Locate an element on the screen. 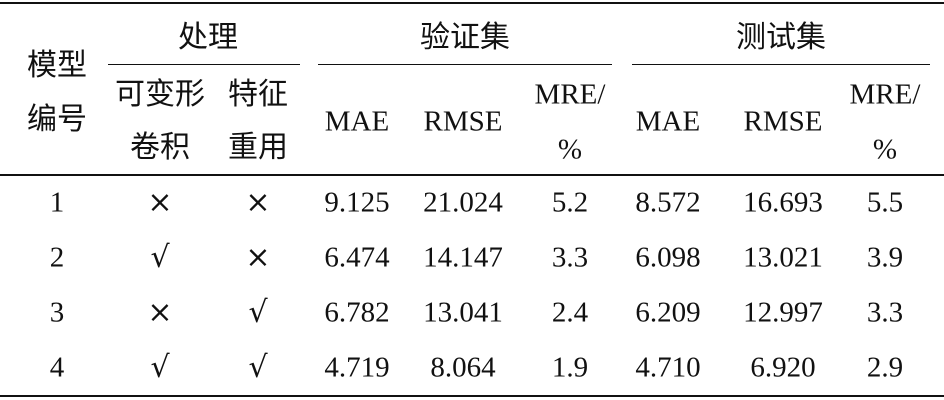  table-cell: 6.098 is located at coordinates (668, 257).